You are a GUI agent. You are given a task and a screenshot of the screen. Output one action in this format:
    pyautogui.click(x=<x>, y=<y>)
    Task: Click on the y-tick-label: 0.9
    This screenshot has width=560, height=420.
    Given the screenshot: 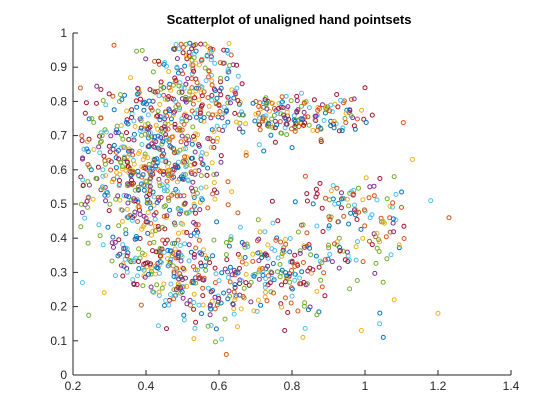 What is the action you would take?
    pyautogui.click(x=58, y=67)
    